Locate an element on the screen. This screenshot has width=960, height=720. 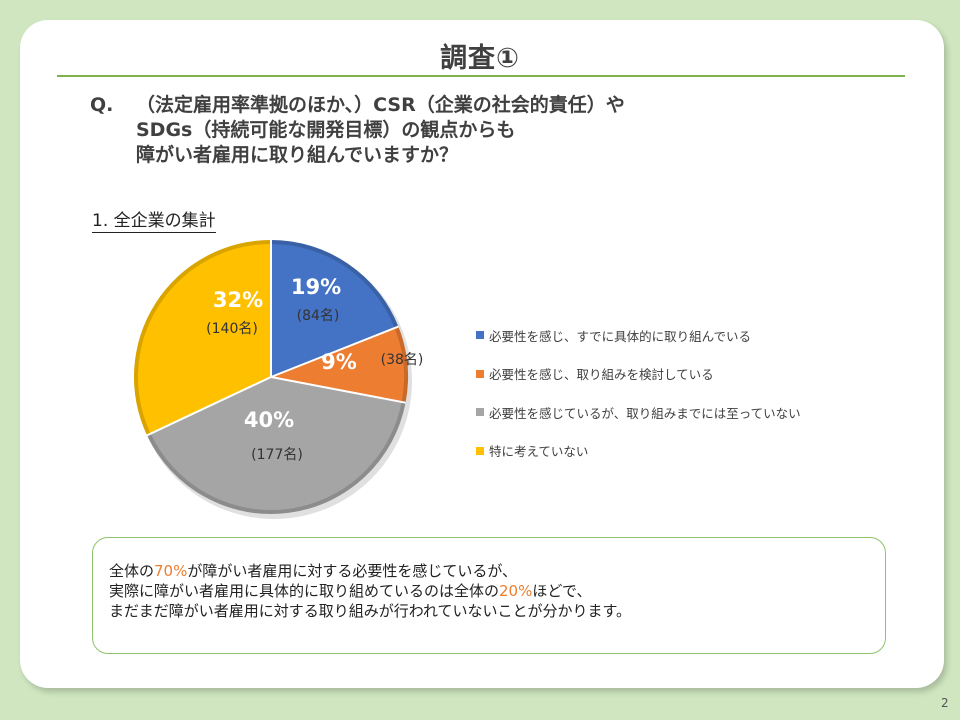
page-title: 調査① is located at coordinates (480, 58).